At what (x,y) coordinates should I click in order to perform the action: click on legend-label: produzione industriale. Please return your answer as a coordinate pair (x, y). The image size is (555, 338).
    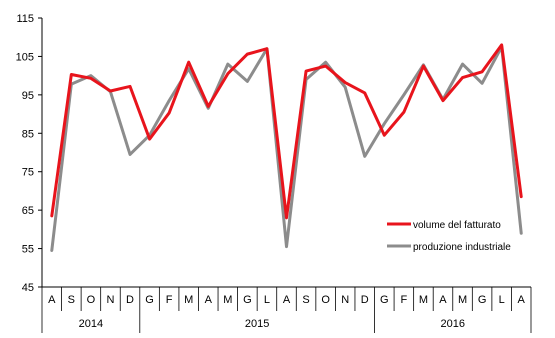
    Looking at the image, I should click on (462, 247).